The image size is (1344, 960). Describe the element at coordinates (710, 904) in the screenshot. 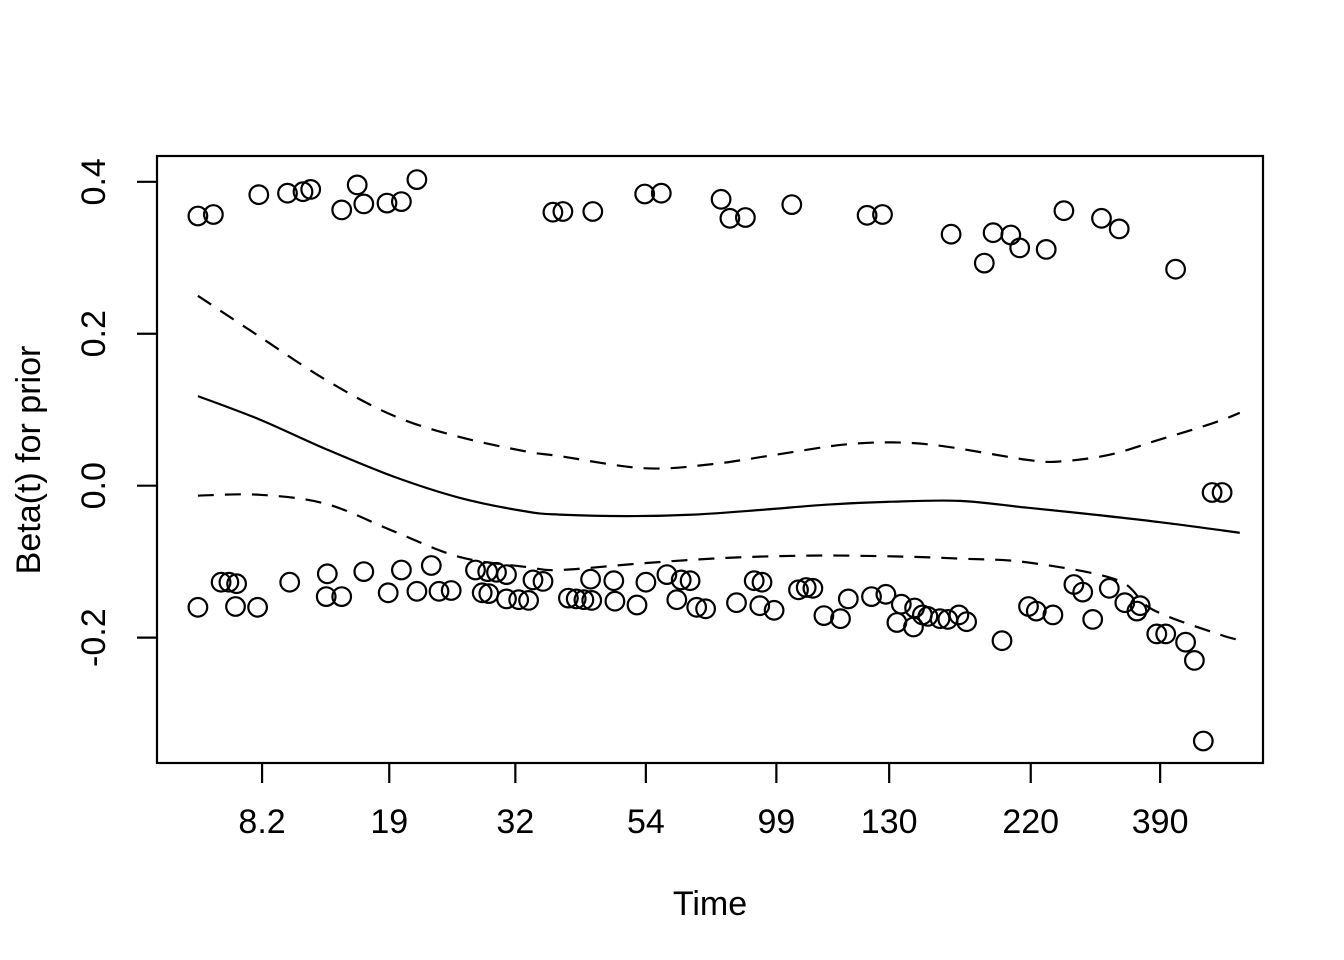

I see `x-axis-title: Time` at that location.